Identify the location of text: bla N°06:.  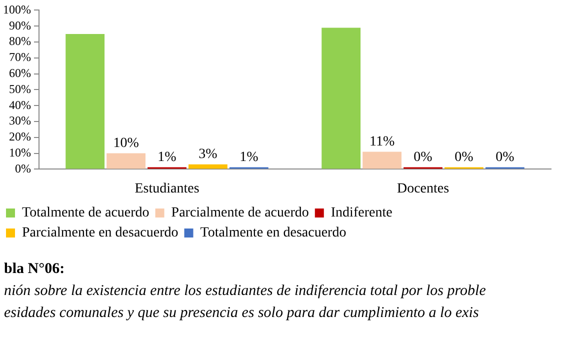
(35, 269).